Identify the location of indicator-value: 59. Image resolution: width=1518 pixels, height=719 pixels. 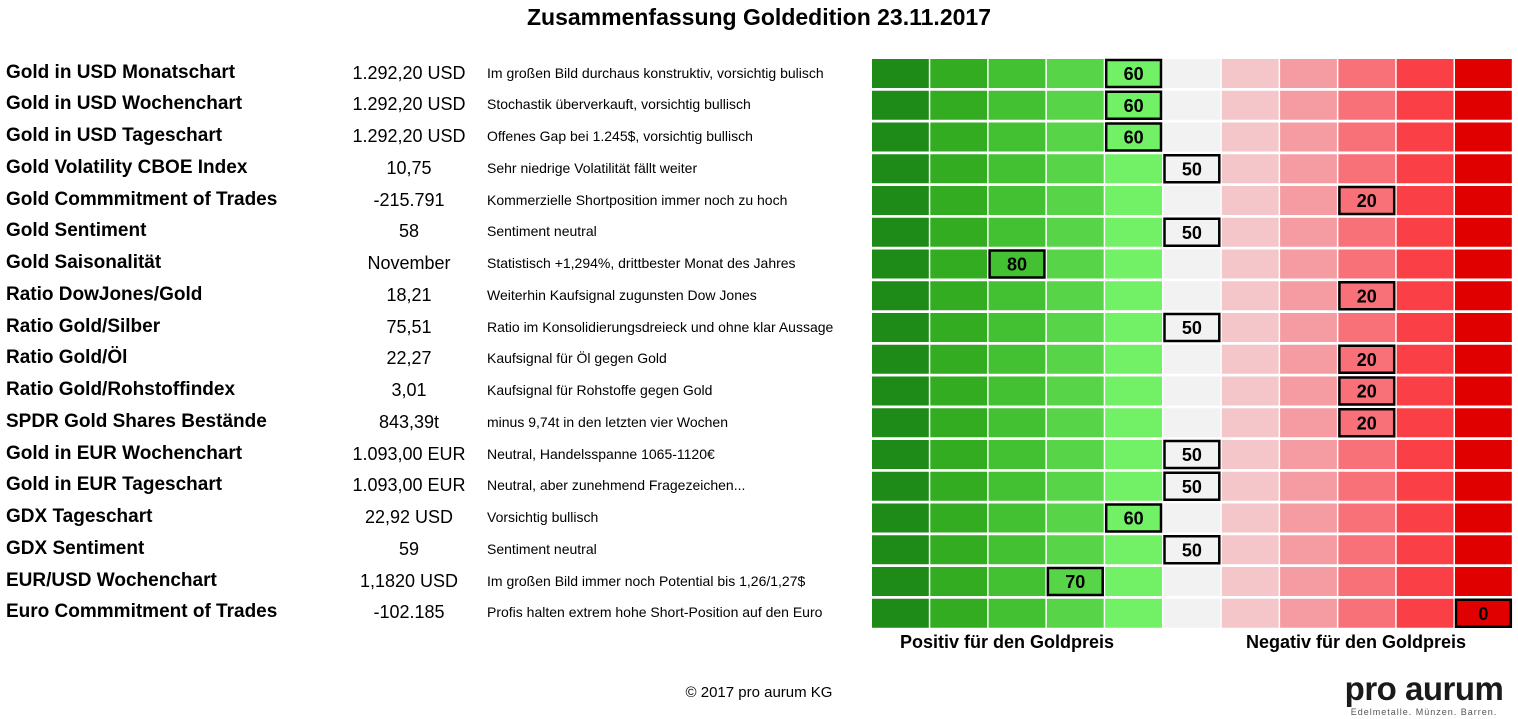
(409, 548).